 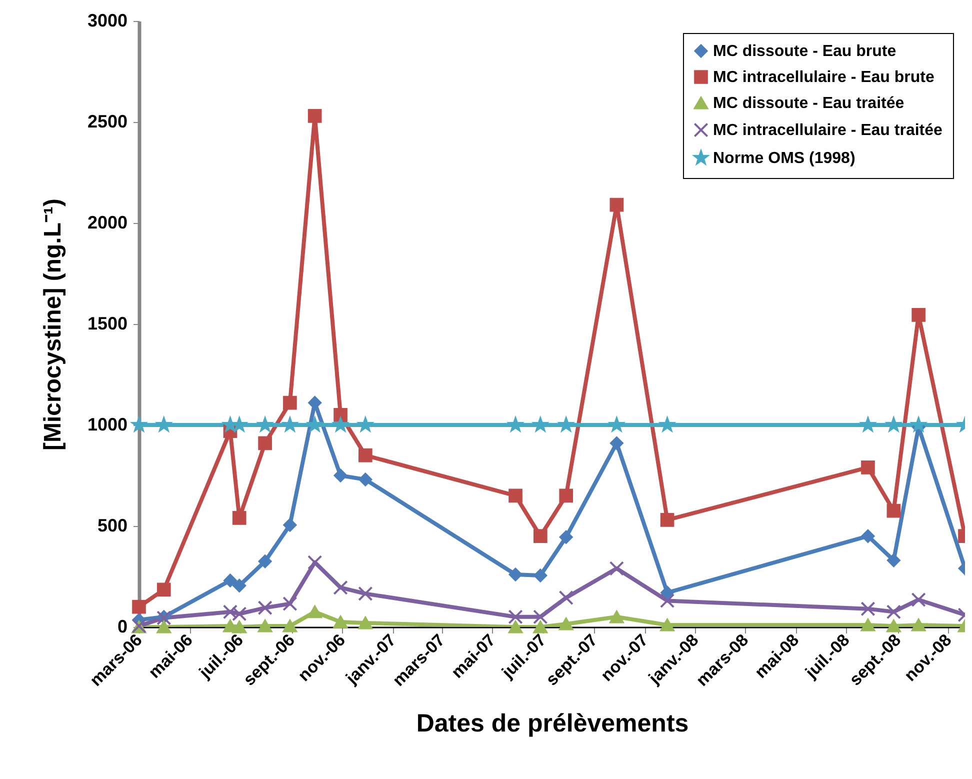 What do you see at coordinates (107, 122) in the screenshot?
I see `y-tick-label: 2500` at bounding box center [107, 122].